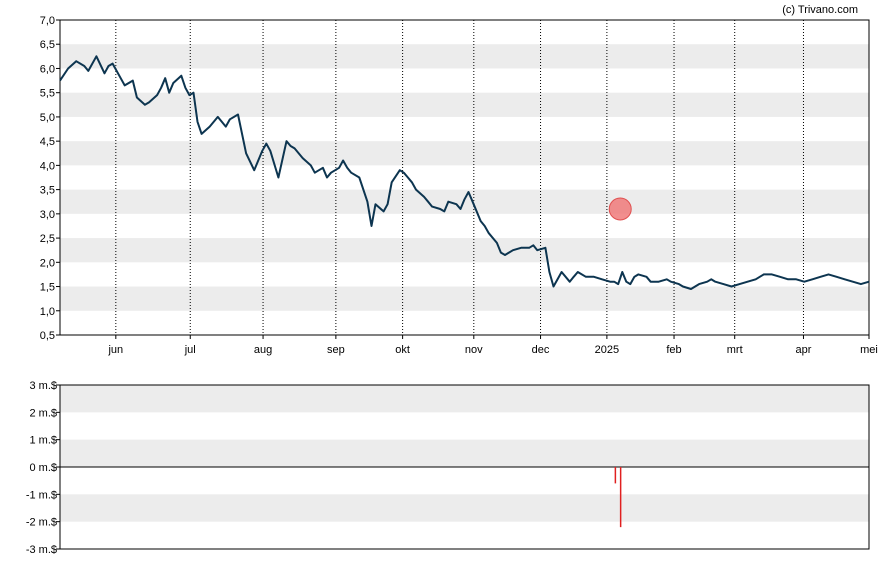 Image resolution: width=888 pixels, height=565 pixels. I want to click on y-tick-label: 4,5, so click(47, 142).